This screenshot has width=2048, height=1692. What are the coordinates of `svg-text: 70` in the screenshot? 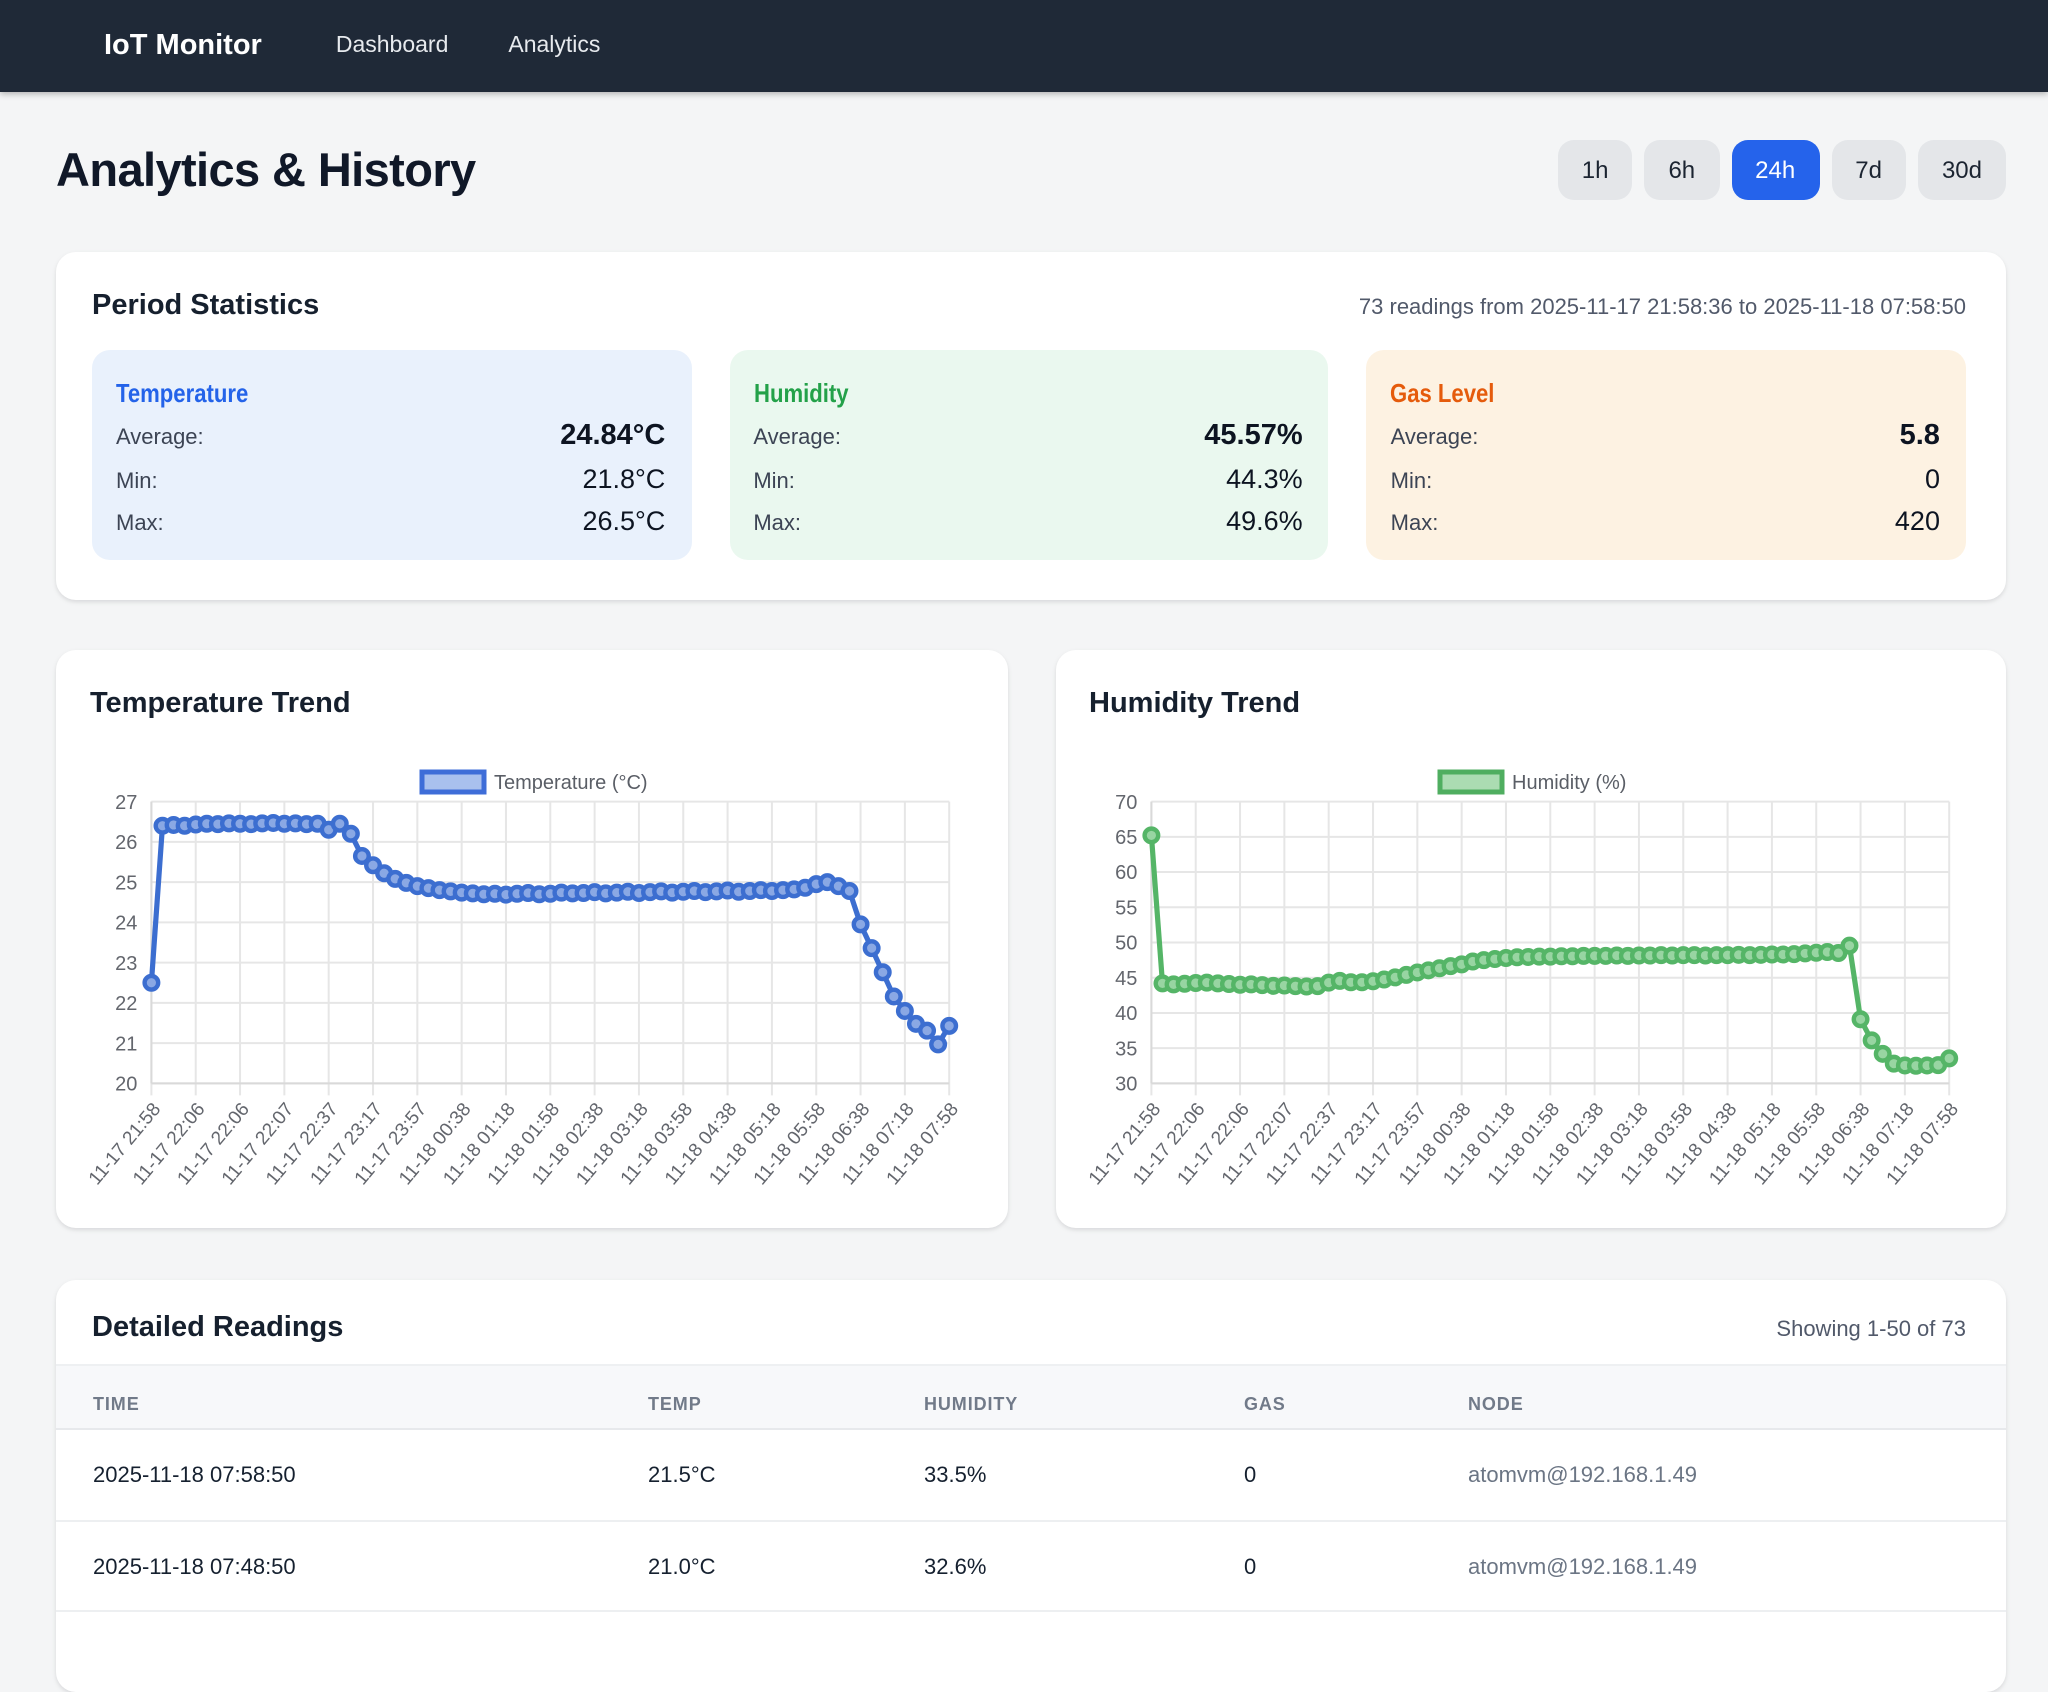 It's located at (1125, 803).